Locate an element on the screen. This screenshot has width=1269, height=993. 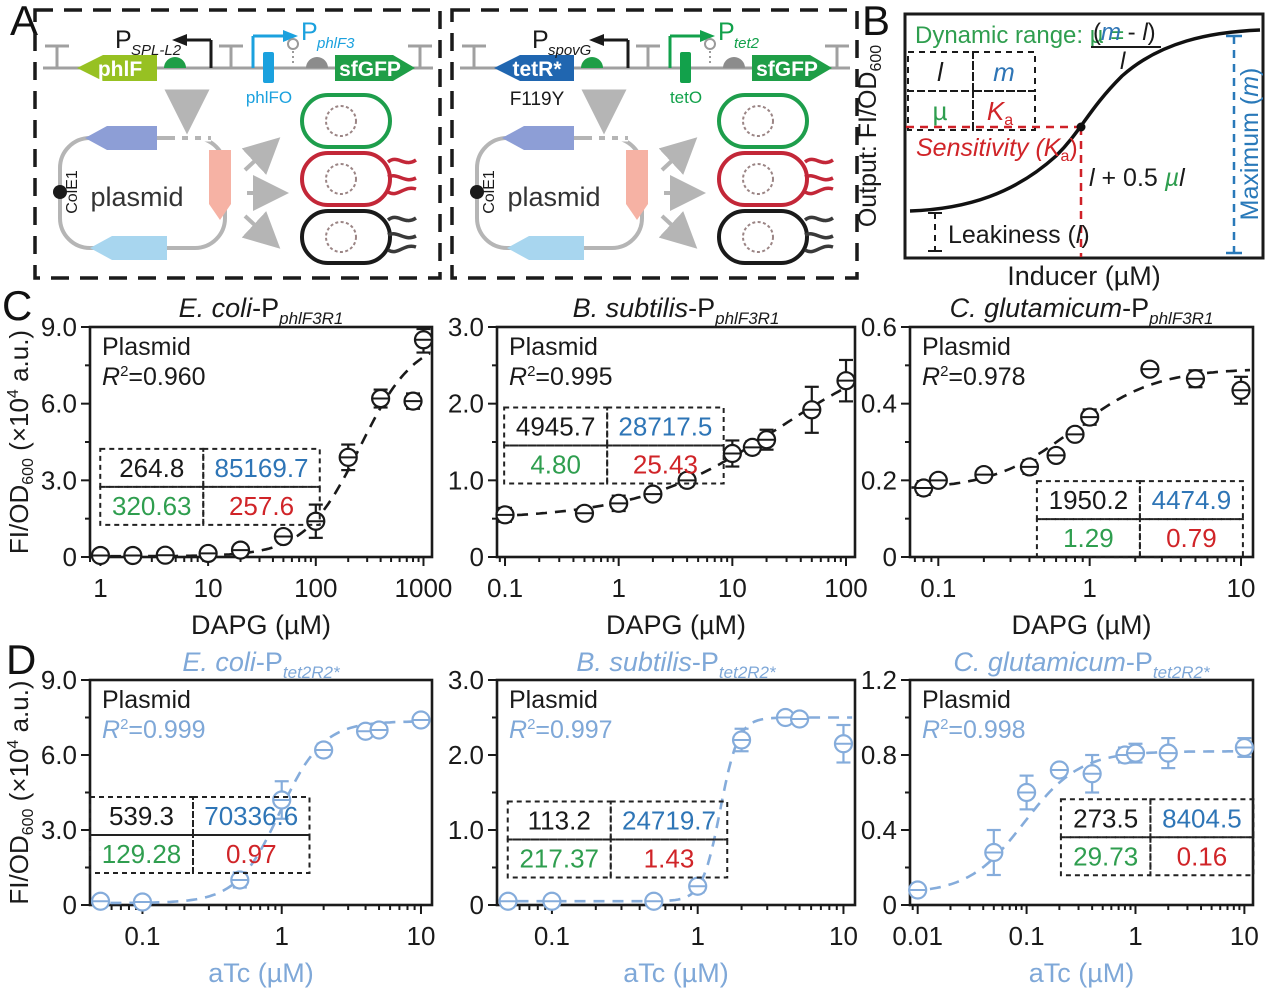
x-axis-label: Inducer (µM) is located at coordinates (1084, 276).